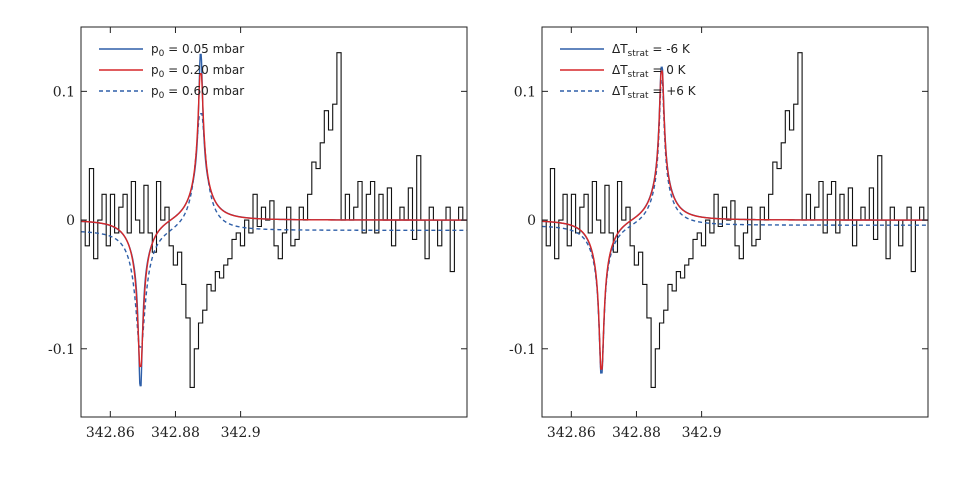  I want to click on legend-entry-3: p0 = 0.60 mbar, so click(197, 92).